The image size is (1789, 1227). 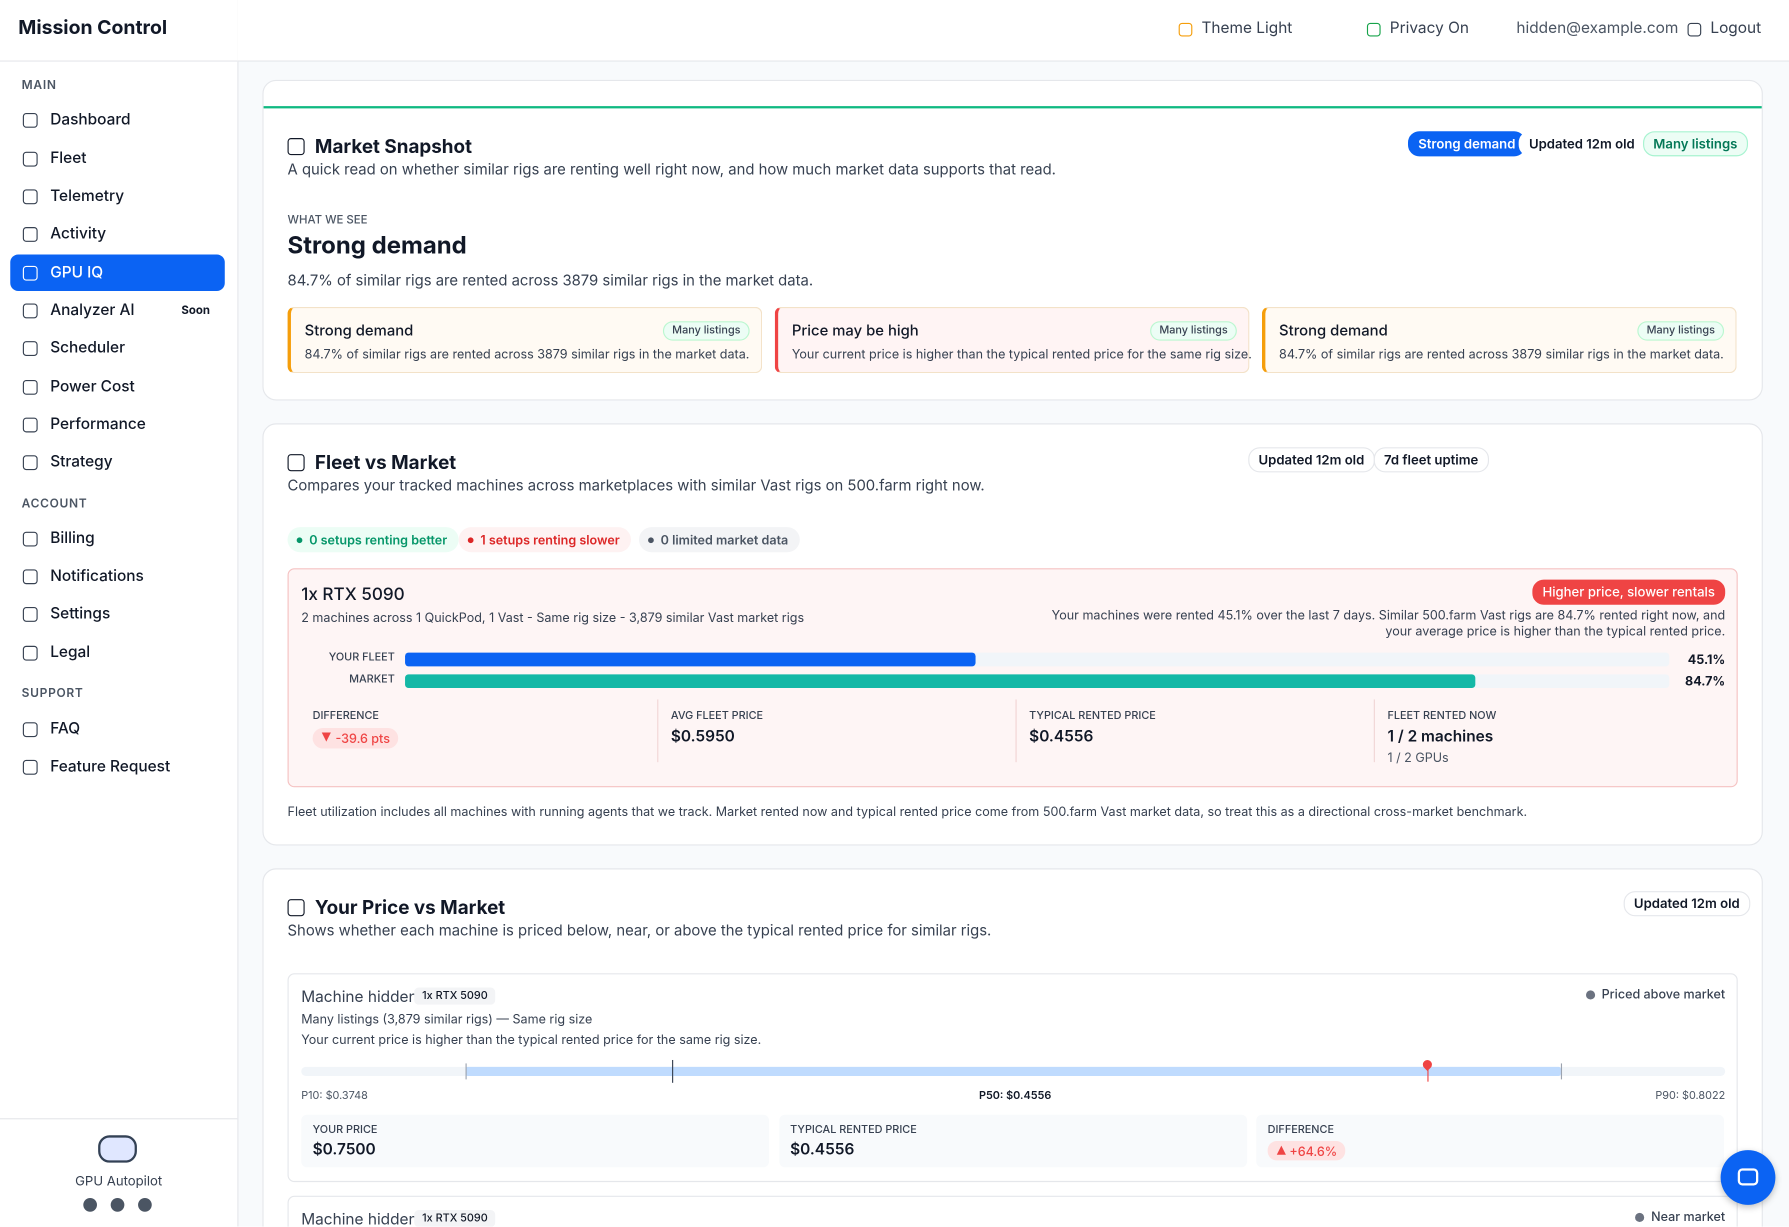 What do you see at coordinates (1736, 28) in the screenshot?
I see `topbar-label: Logout` at bounding box center [1736, 28].